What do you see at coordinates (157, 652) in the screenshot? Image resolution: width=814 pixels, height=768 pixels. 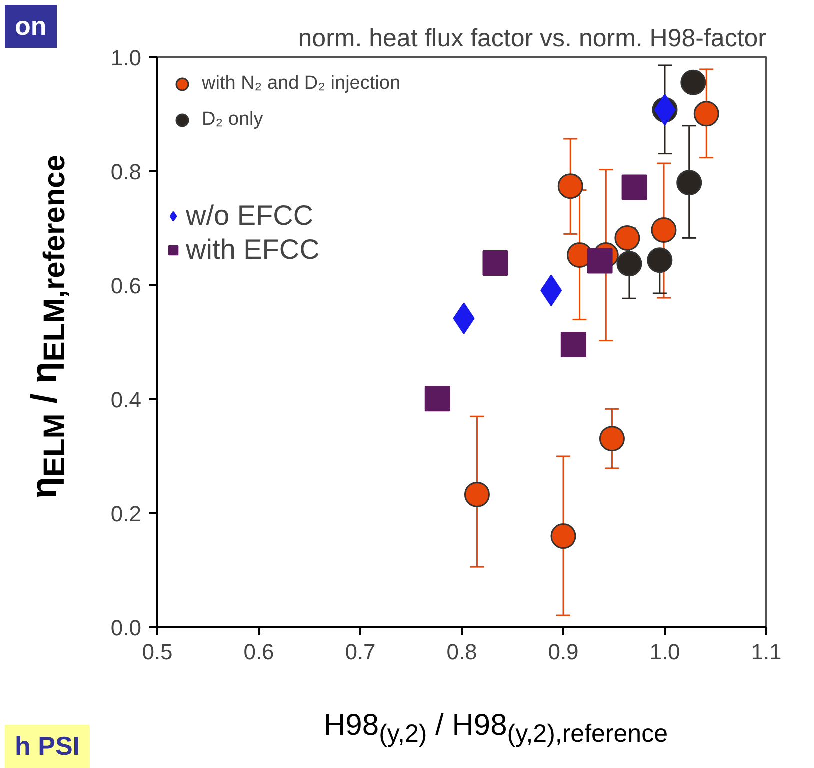 I see `x-tick-label: 0.5` at bounding box center [157, 652].